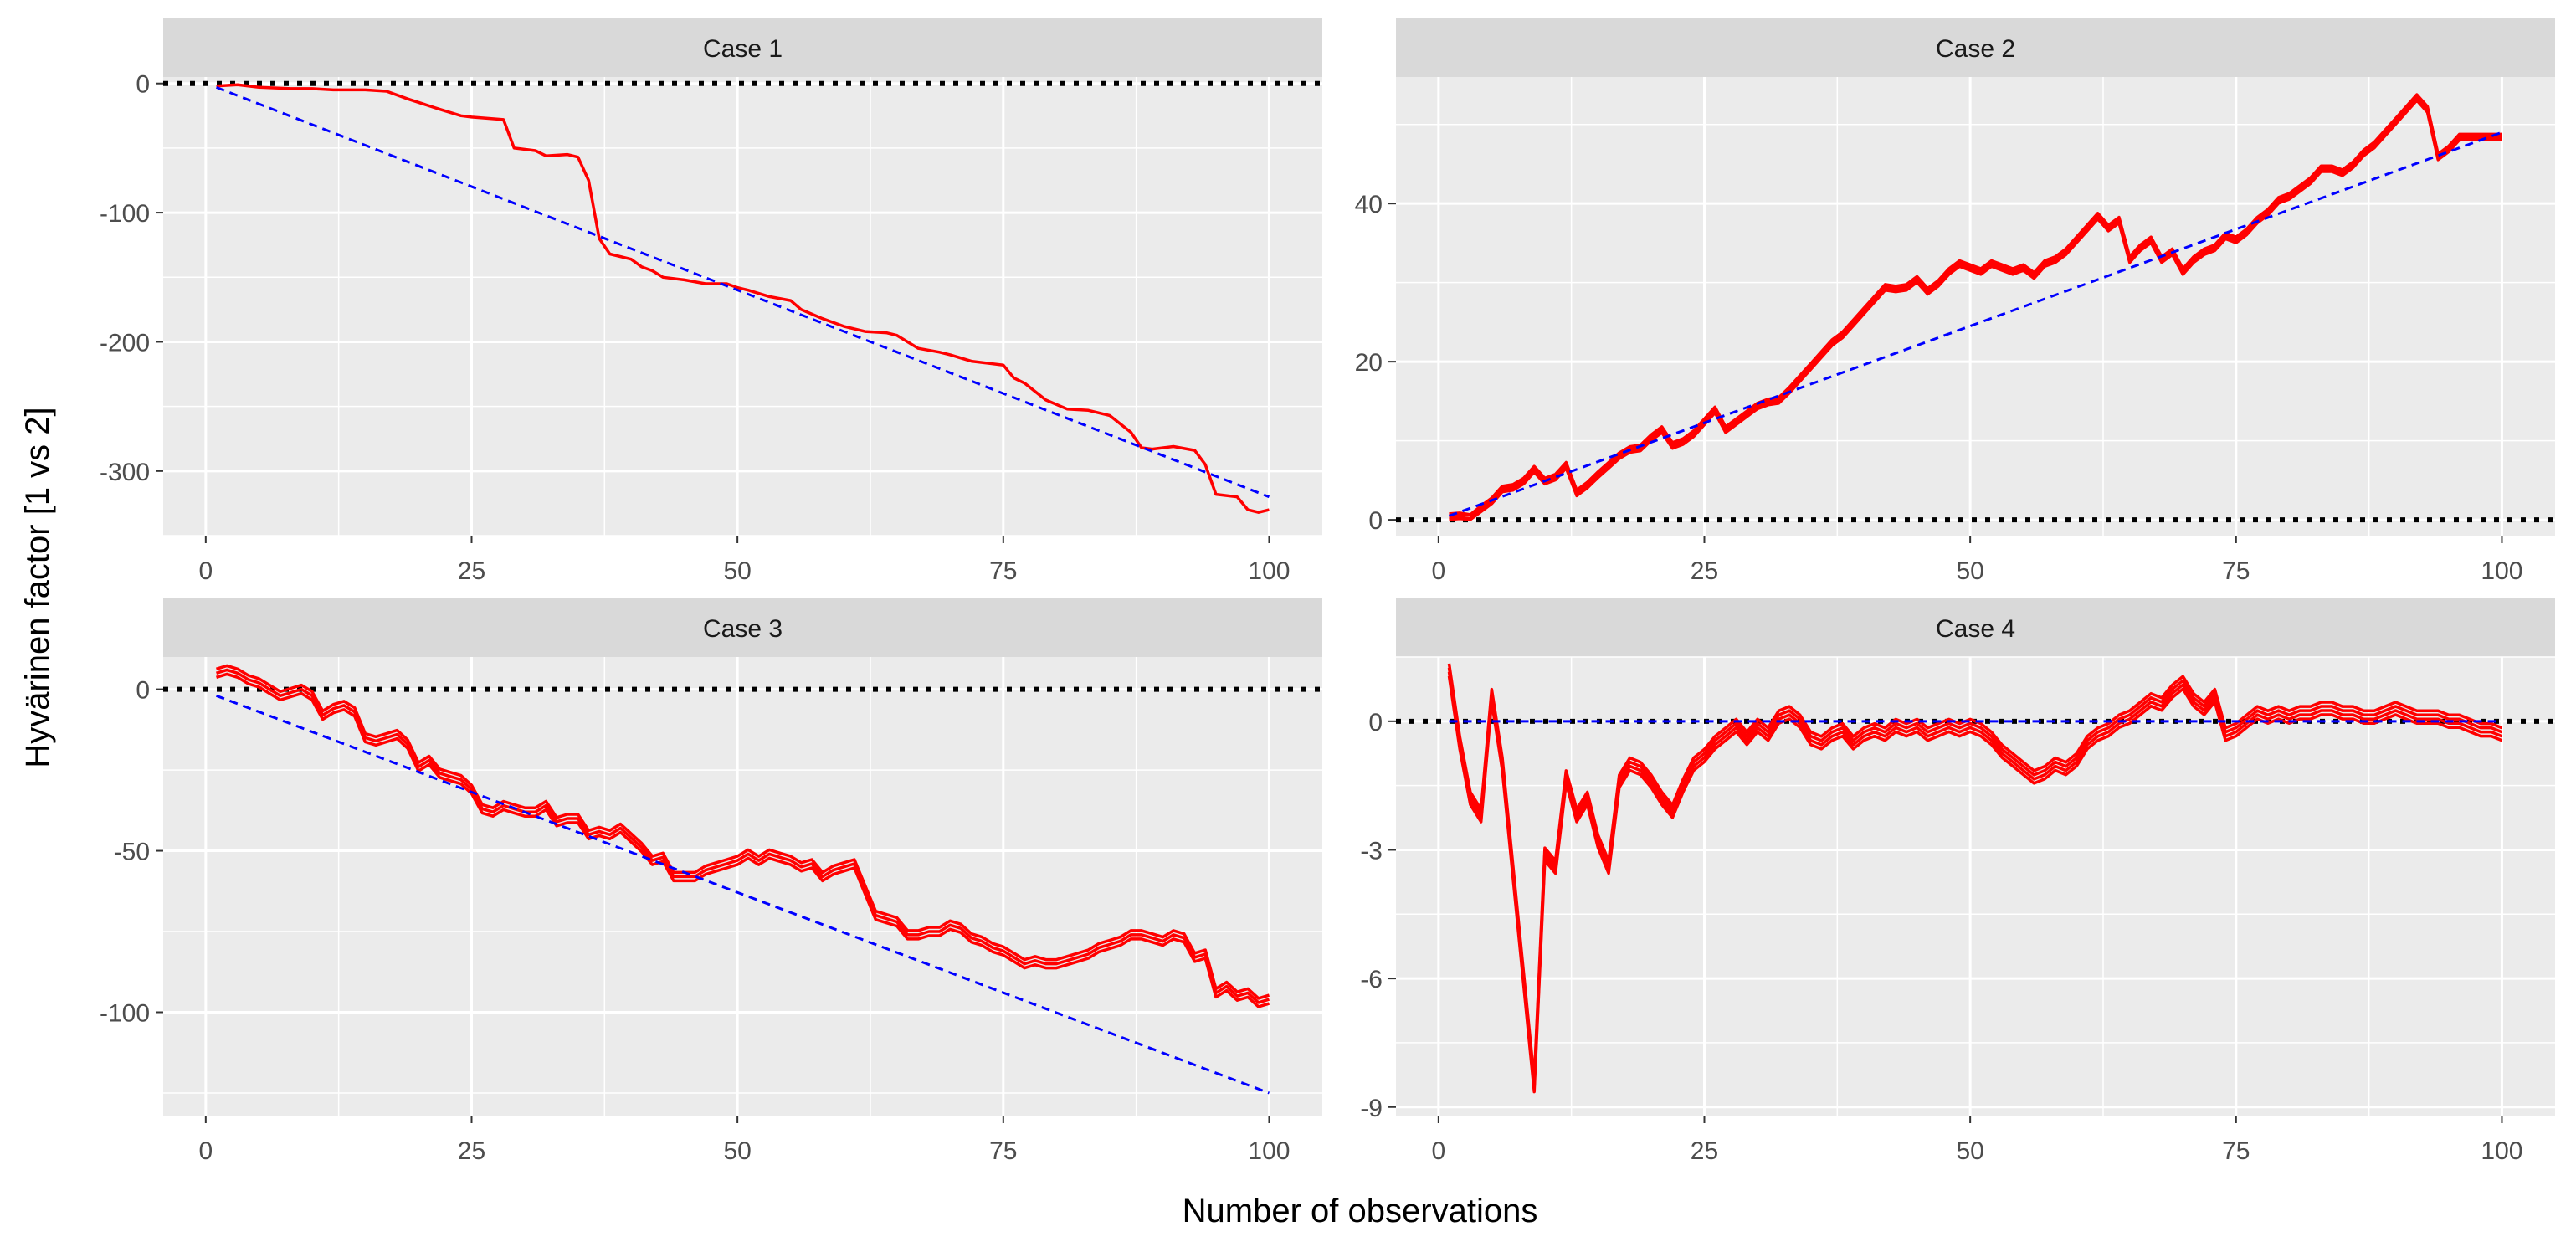 This screenshot has height=1242, width=2576. I want to click on y-tick-label: -9, so click(1371, 1108).